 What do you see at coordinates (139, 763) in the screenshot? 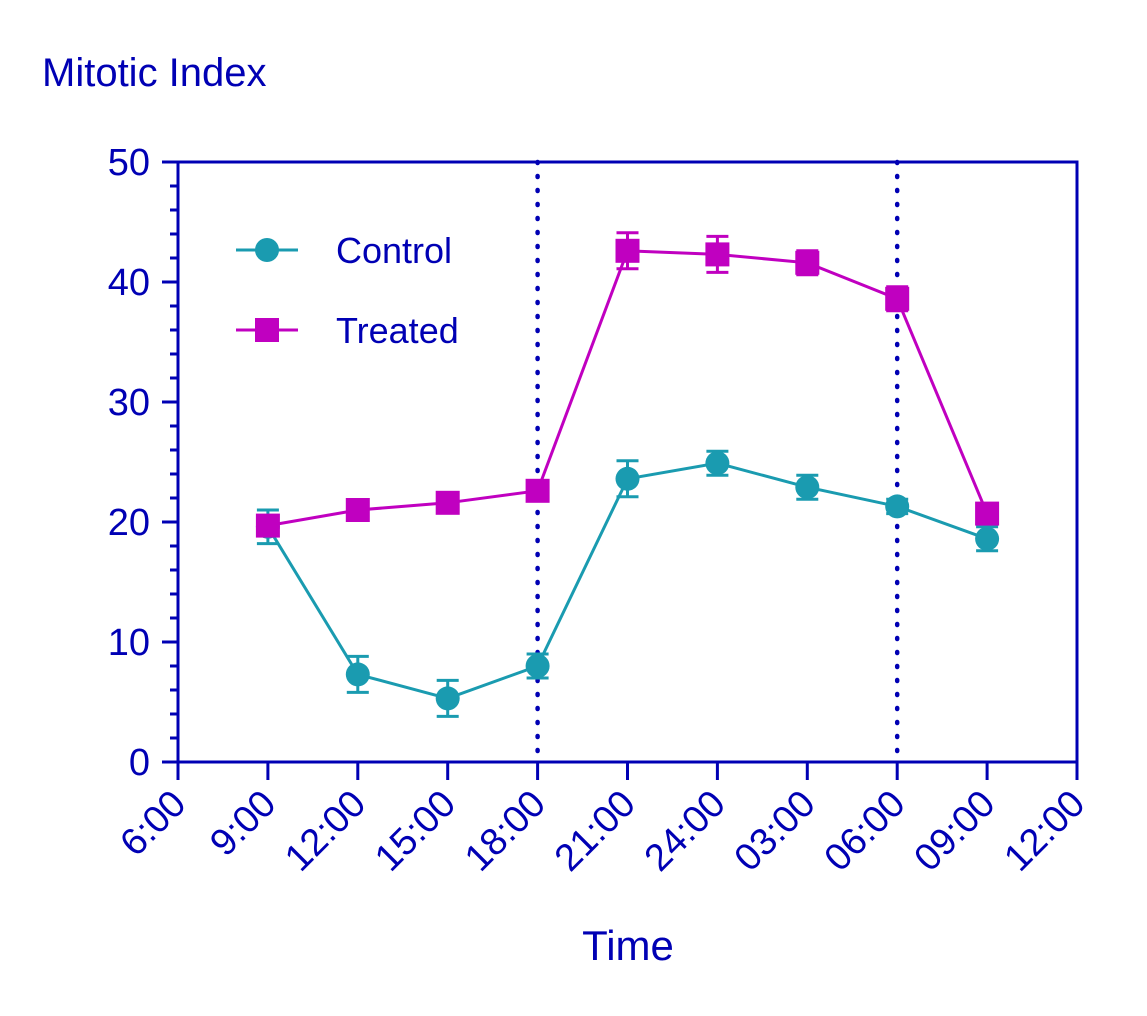
I see `y-tick-label: 0` at bounding box center [139, 763].